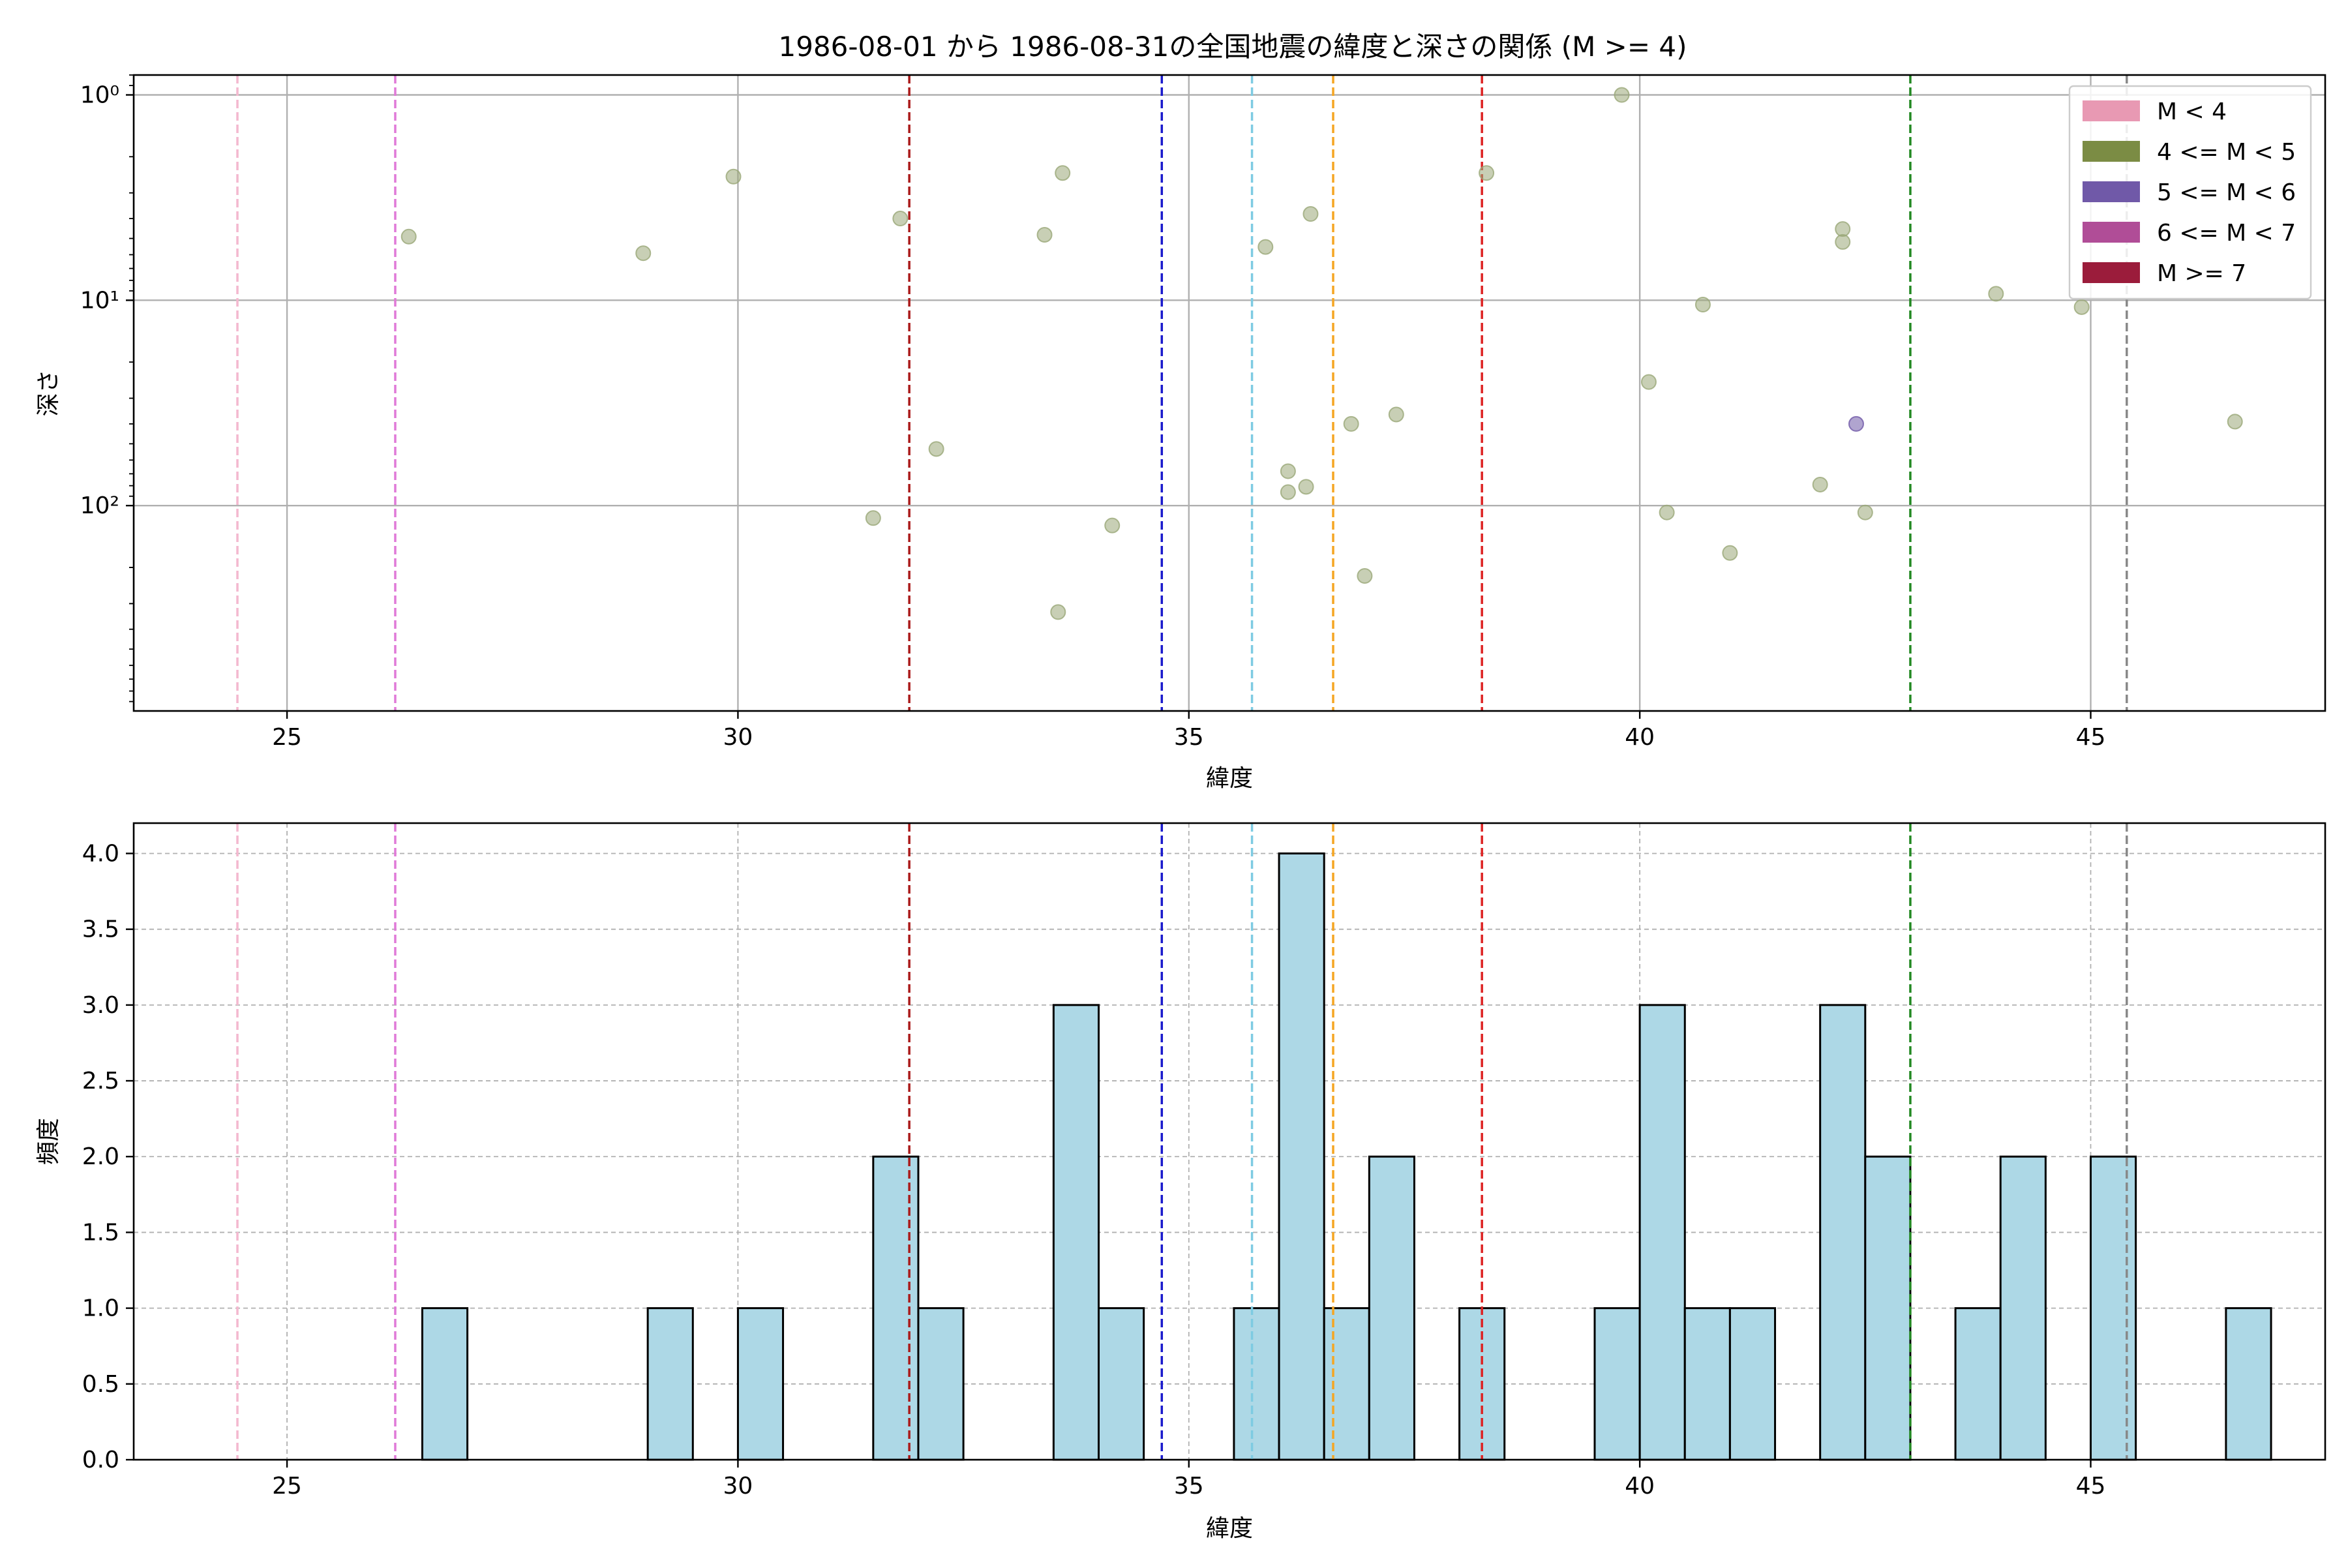  Describe the element at coordinates (100, 300) in the screenshot. I see `scatter-y-tick-label: 10¹` at that location.